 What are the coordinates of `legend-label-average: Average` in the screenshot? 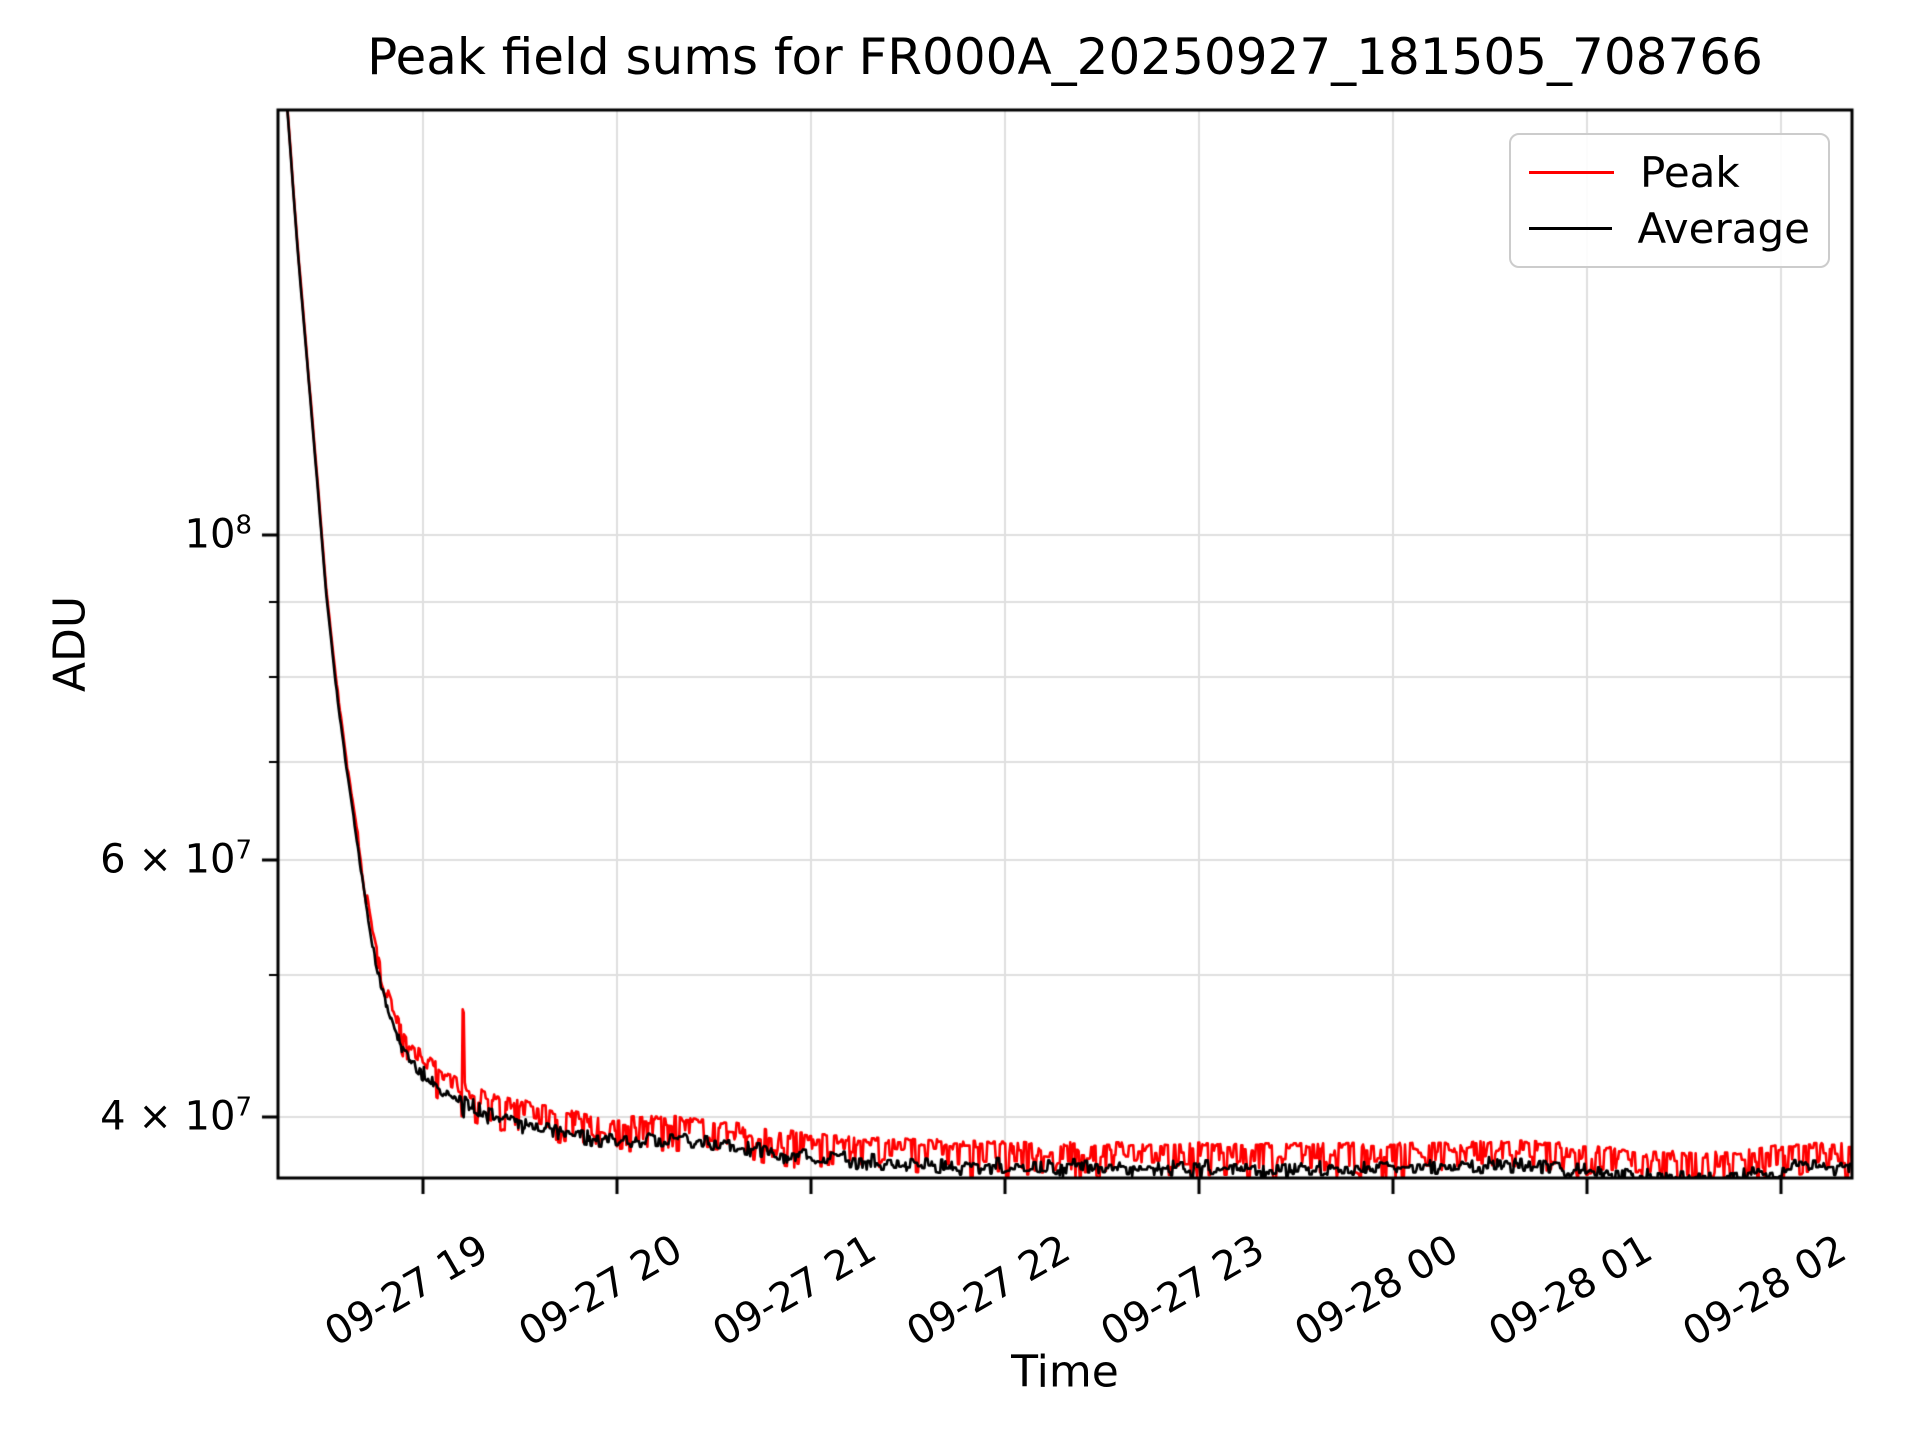 It's located at (1723, 228).